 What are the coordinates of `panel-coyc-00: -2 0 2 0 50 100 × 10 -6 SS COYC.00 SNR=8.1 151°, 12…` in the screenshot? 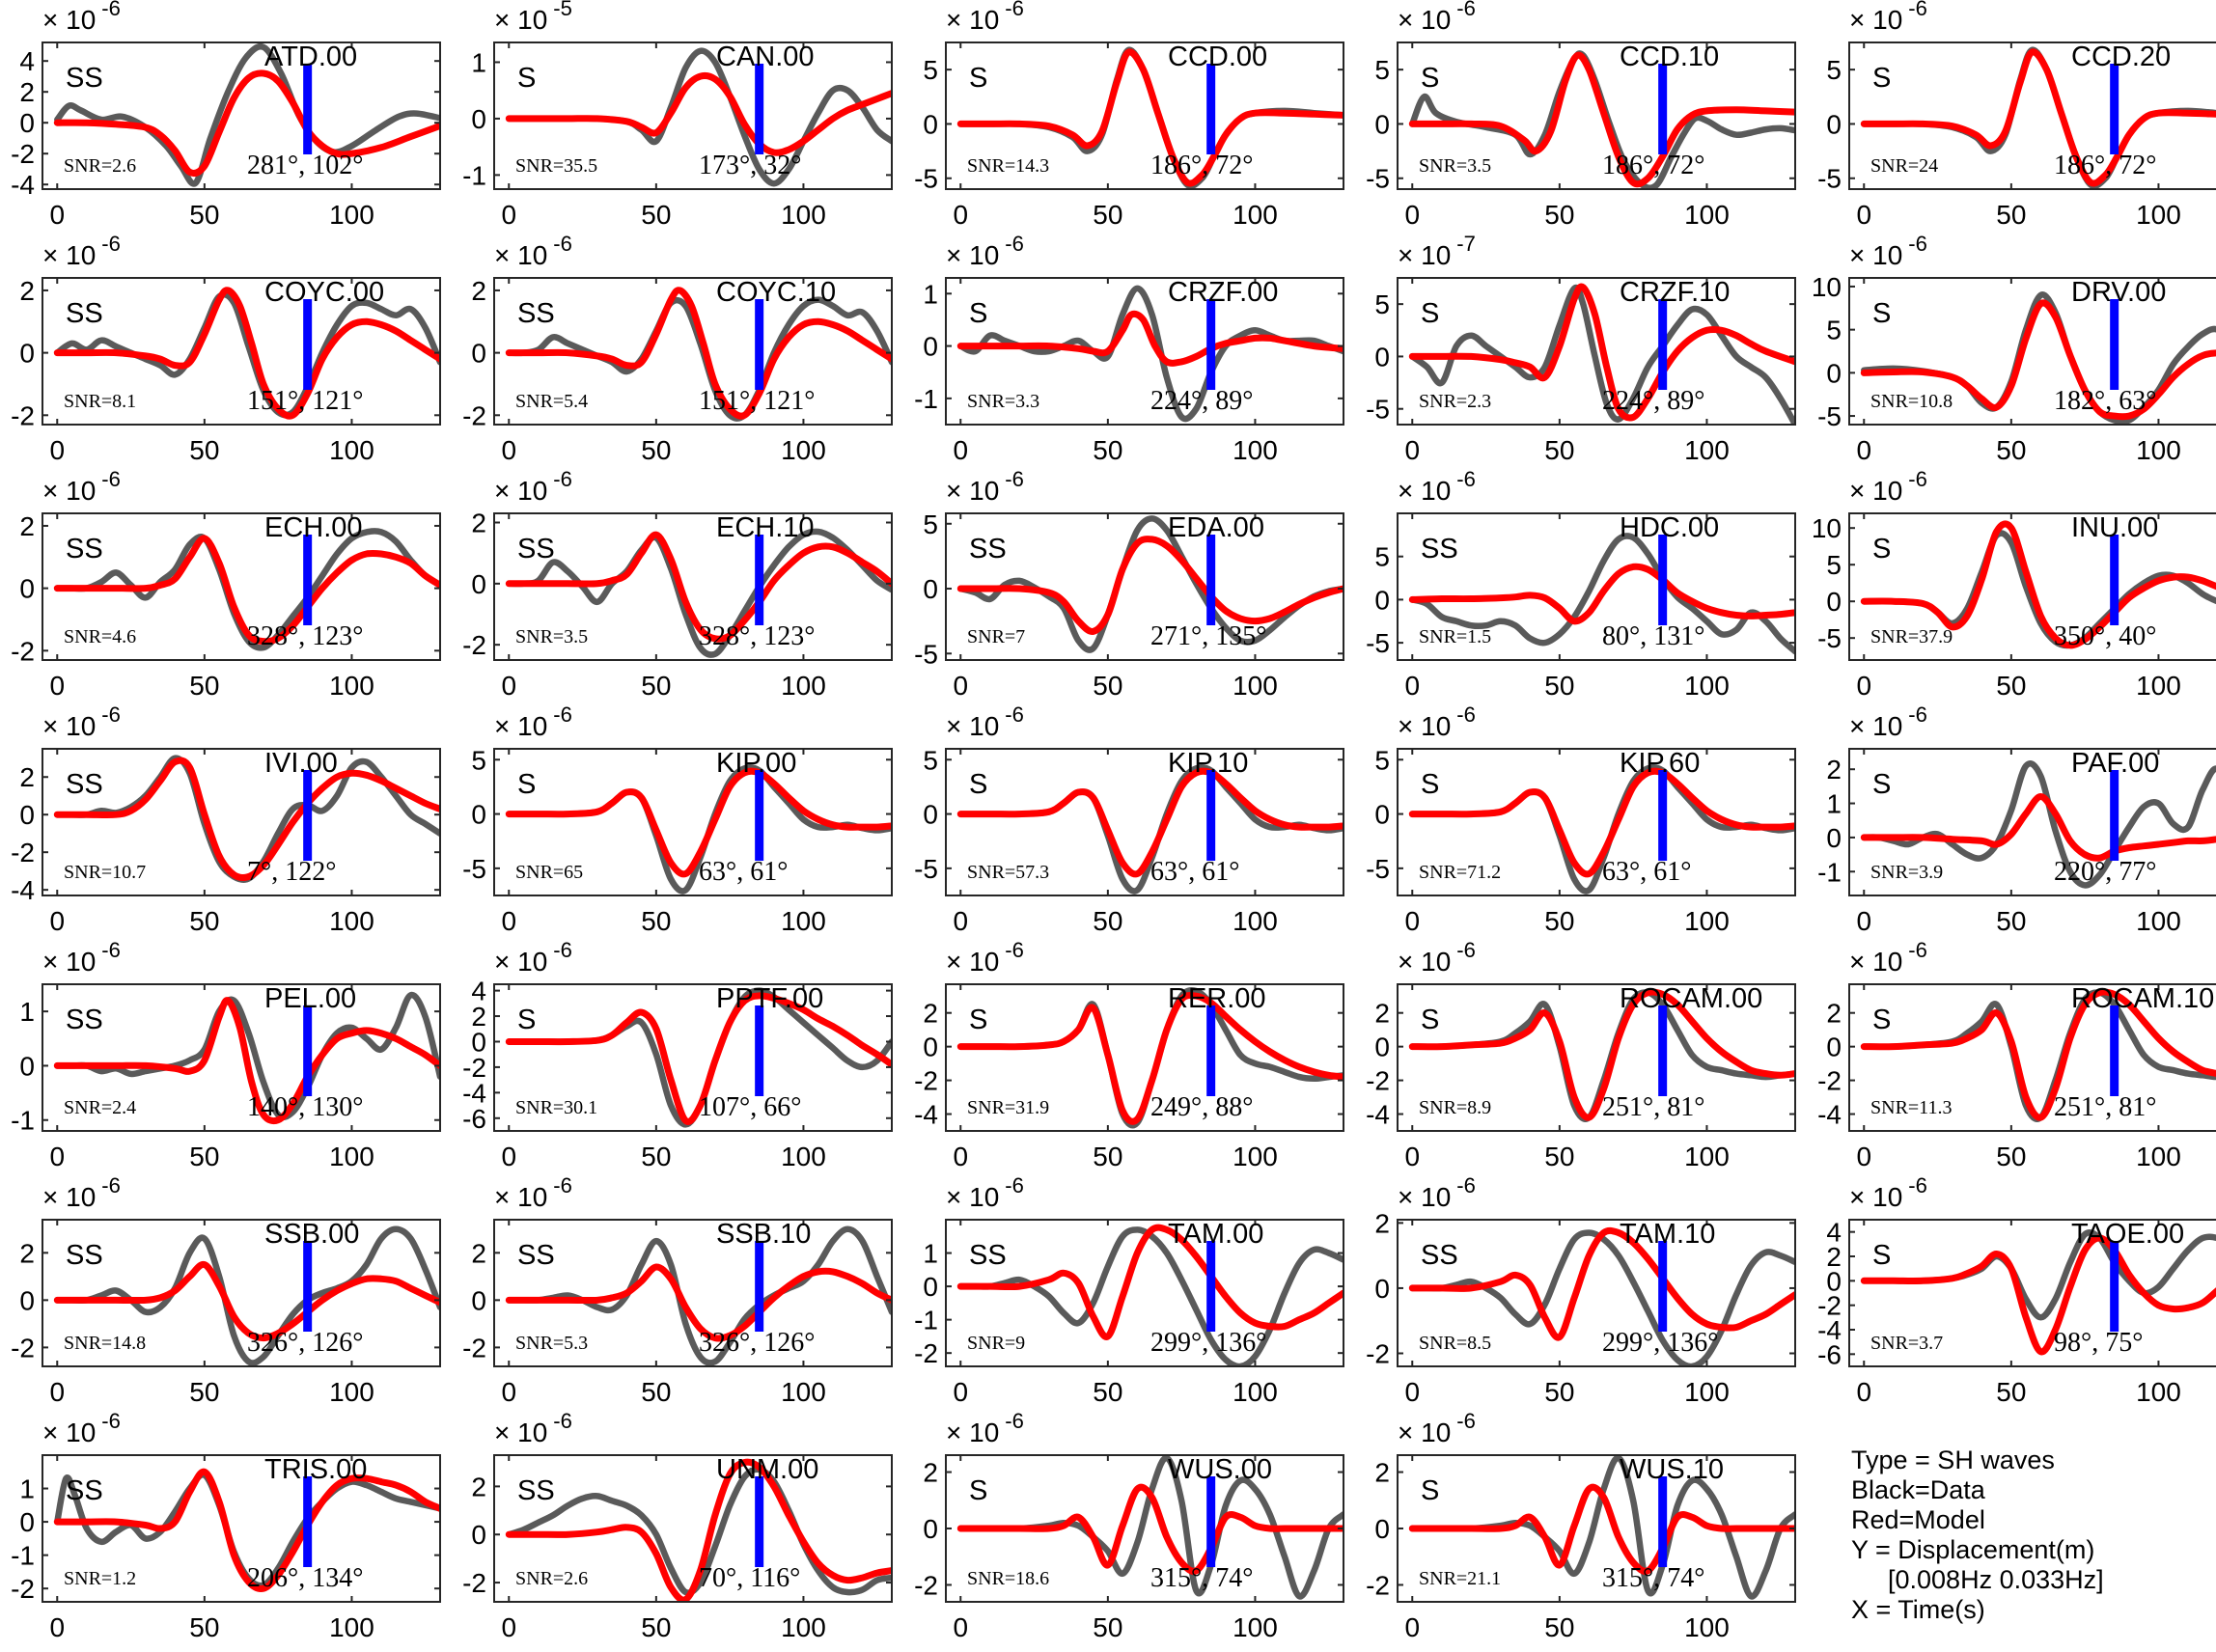 It's located at (226, 348).